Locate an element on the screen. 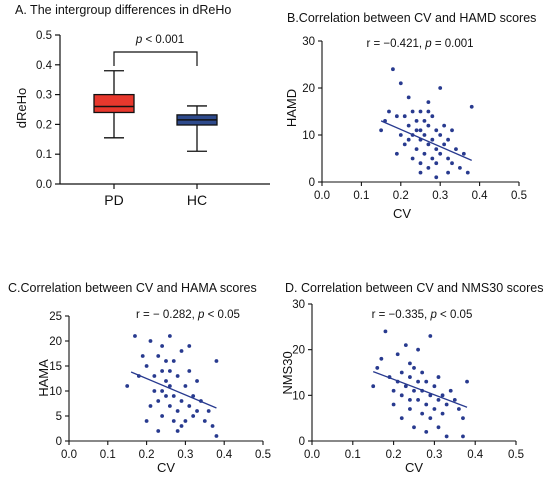 This screenshot has width=550, height=480. panel-d-p-value: < 0.05 is located at coordinates (455, 315).